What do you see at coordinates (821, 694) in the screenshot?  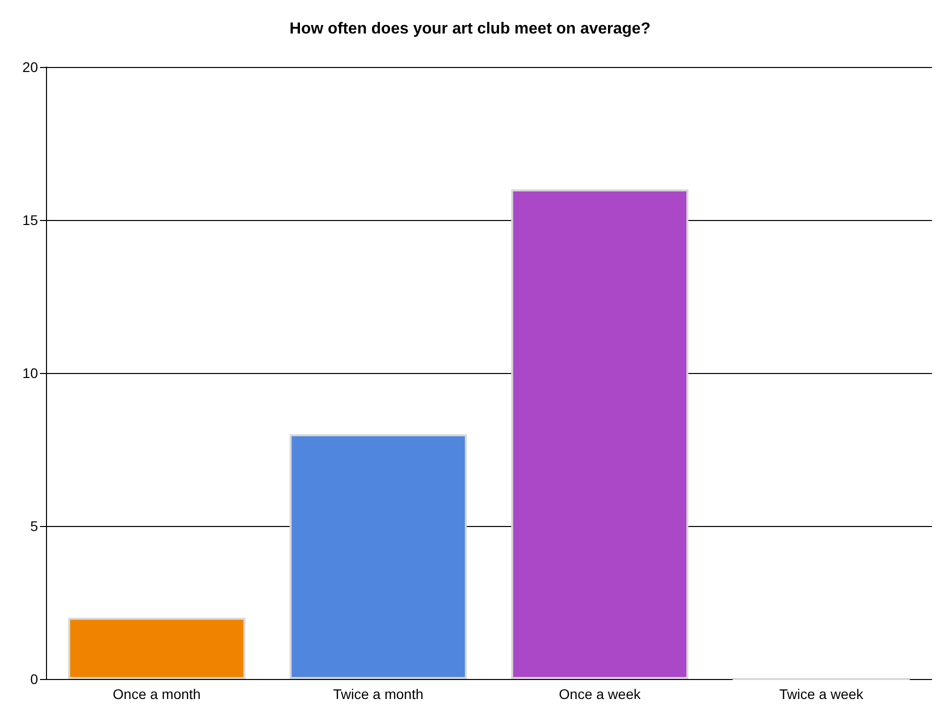 I see `x-tick-label: Twice a week` at bounding box center [821, 694].